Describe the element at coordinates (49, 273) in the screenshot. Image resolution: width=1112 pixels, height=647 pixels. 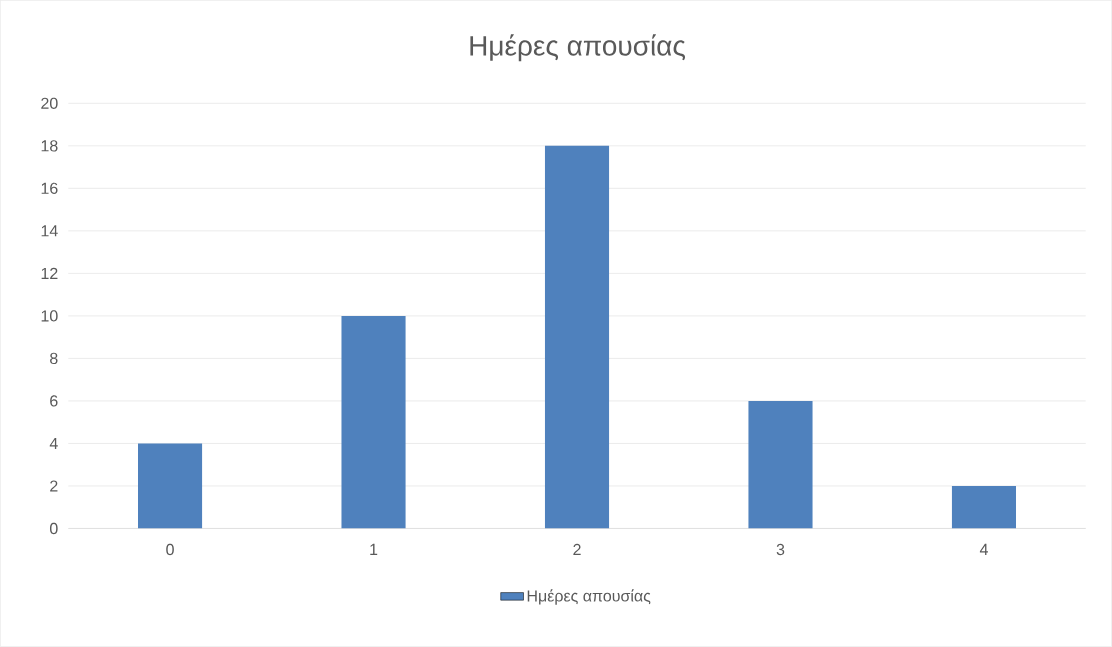
I see `y-tick-label: 12` at that location.